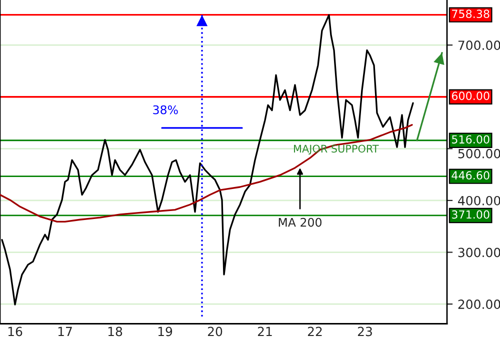 This screenshot has width=500, height=350. Describe the element at coordinates (265, 331) in the screenshot. I see `x-tick-label: 21` at that location.